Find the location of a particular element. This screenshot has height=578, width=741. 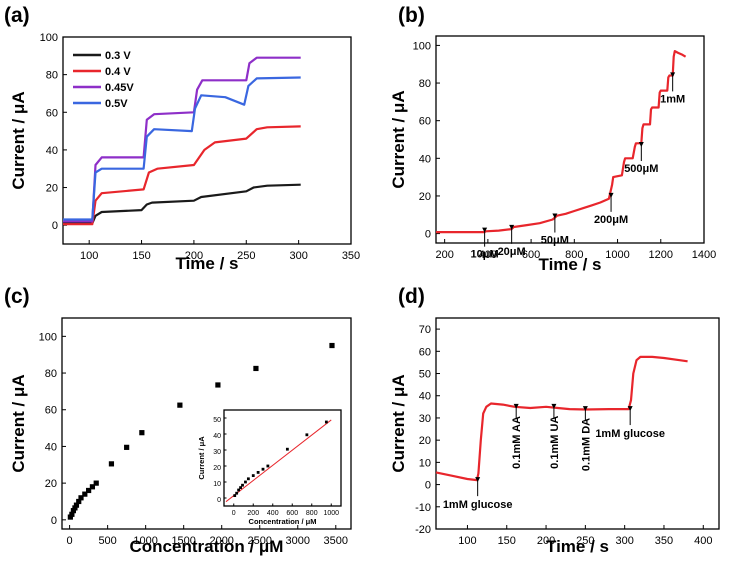

x-tick-label: 150 is located at coordinates (507, 541).